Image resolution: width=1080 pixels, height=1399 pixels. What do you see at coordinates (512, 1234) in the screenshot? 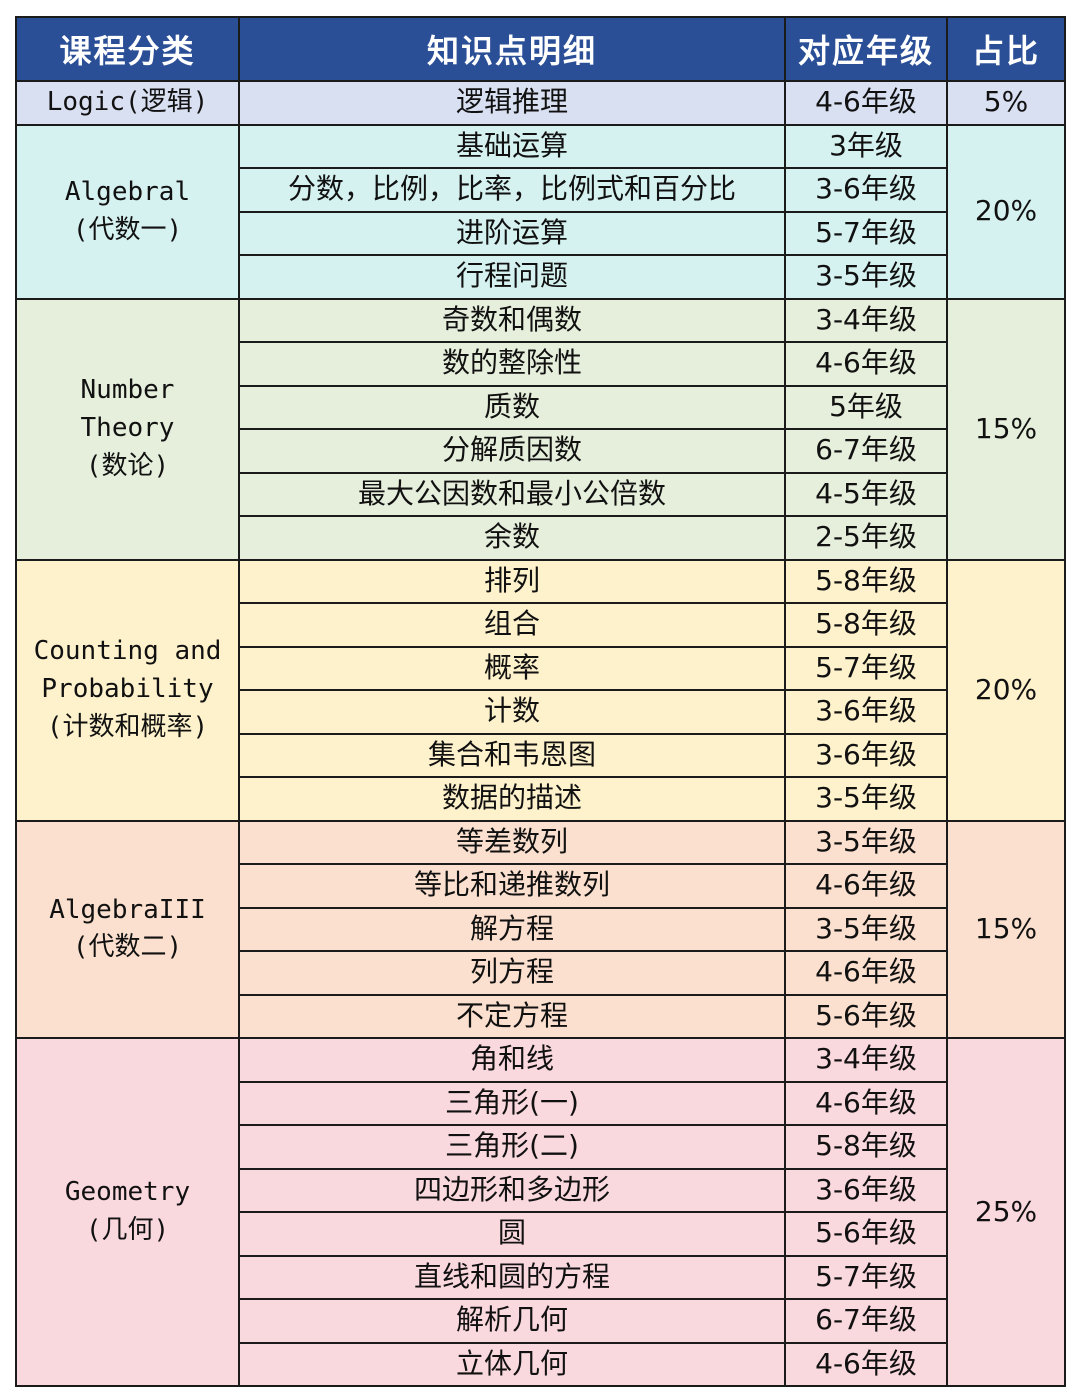
I see `topic-cell: 圆` at bounding box center [512, 1234].